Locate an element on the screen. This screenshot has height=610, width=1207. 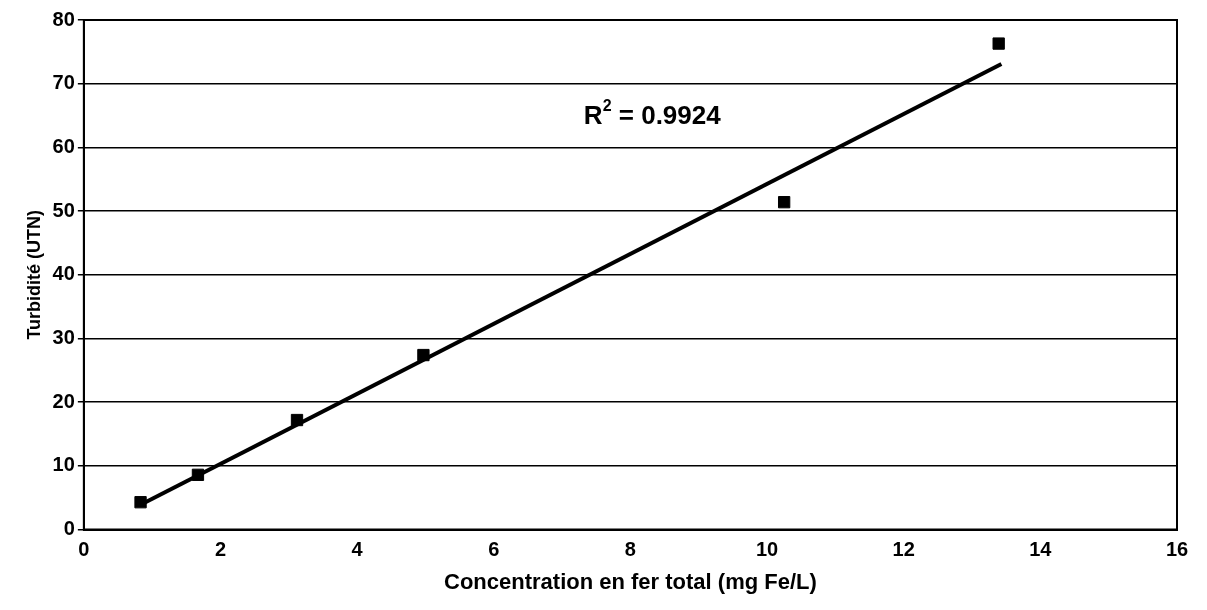
y-tick-label: 20 is located at coordinates (63, 400).